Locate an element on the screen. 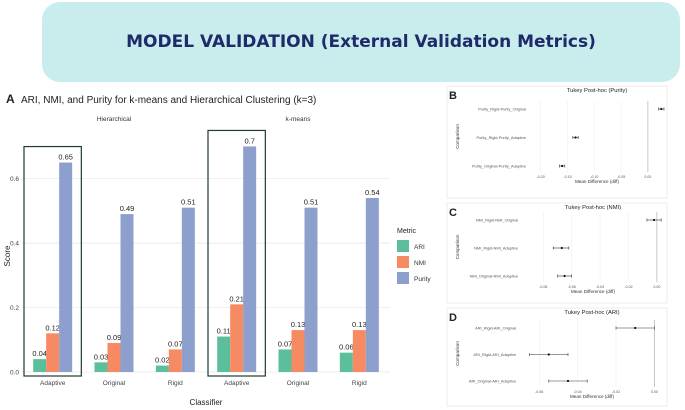 The height and width of the screenshot is (410, 685). panel-c-frame is located at coordinates (557, 253).